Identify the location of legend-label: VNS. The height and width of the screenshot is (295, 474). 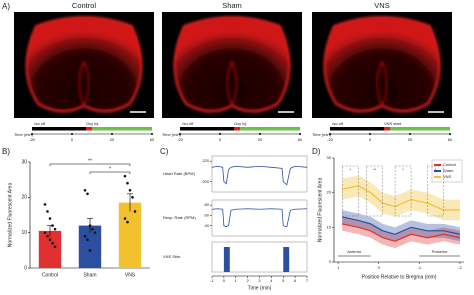
(447, 176).